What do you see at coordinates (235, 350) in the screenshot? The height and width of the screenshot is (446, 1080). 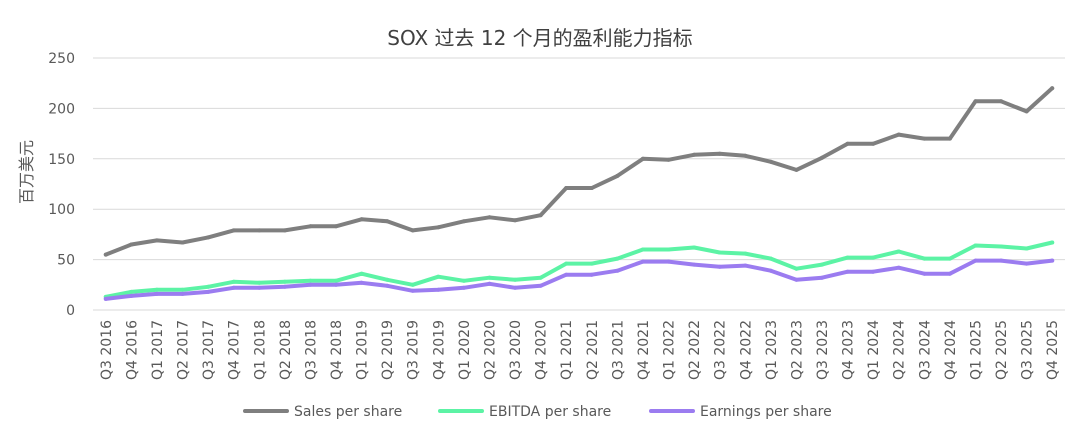 I see `x-tick-label: Q4 2017` at bounding box center [235, 350].